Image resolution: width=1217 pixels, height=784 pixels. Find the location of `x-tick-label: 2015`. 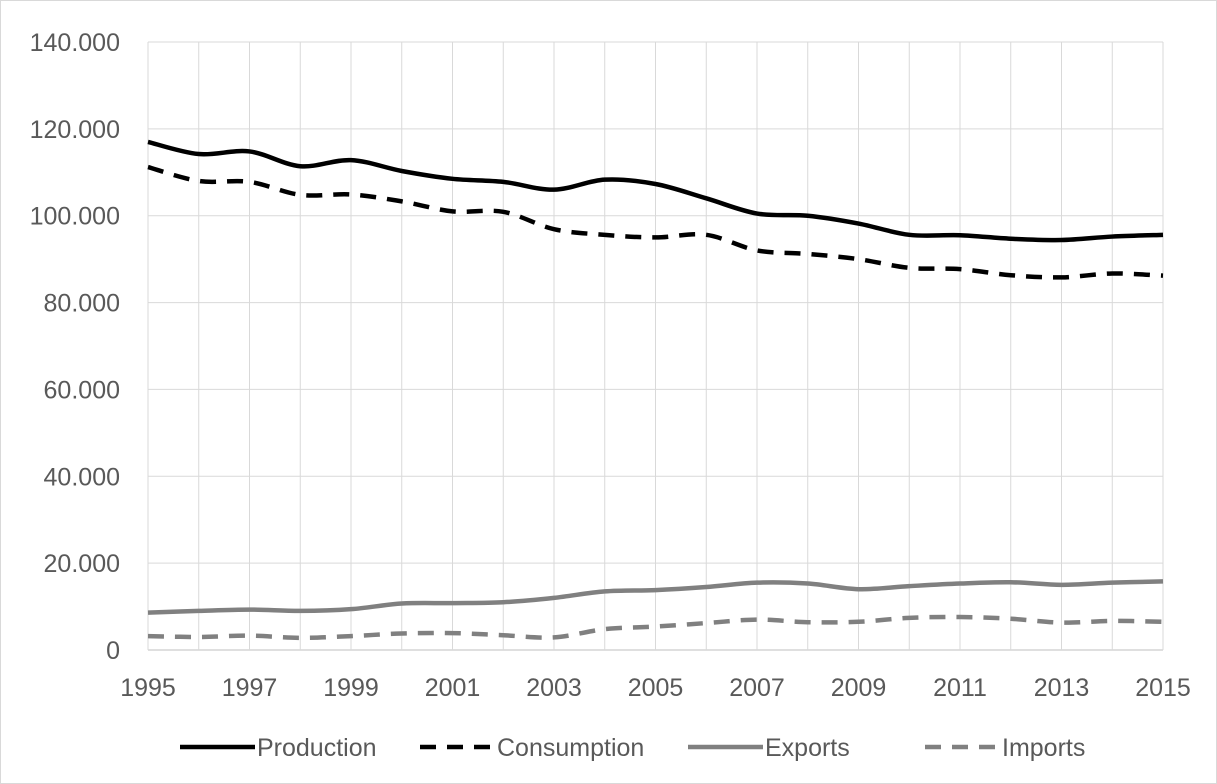

x-tick-label: 2015 is located at coordinates (1163, 688).